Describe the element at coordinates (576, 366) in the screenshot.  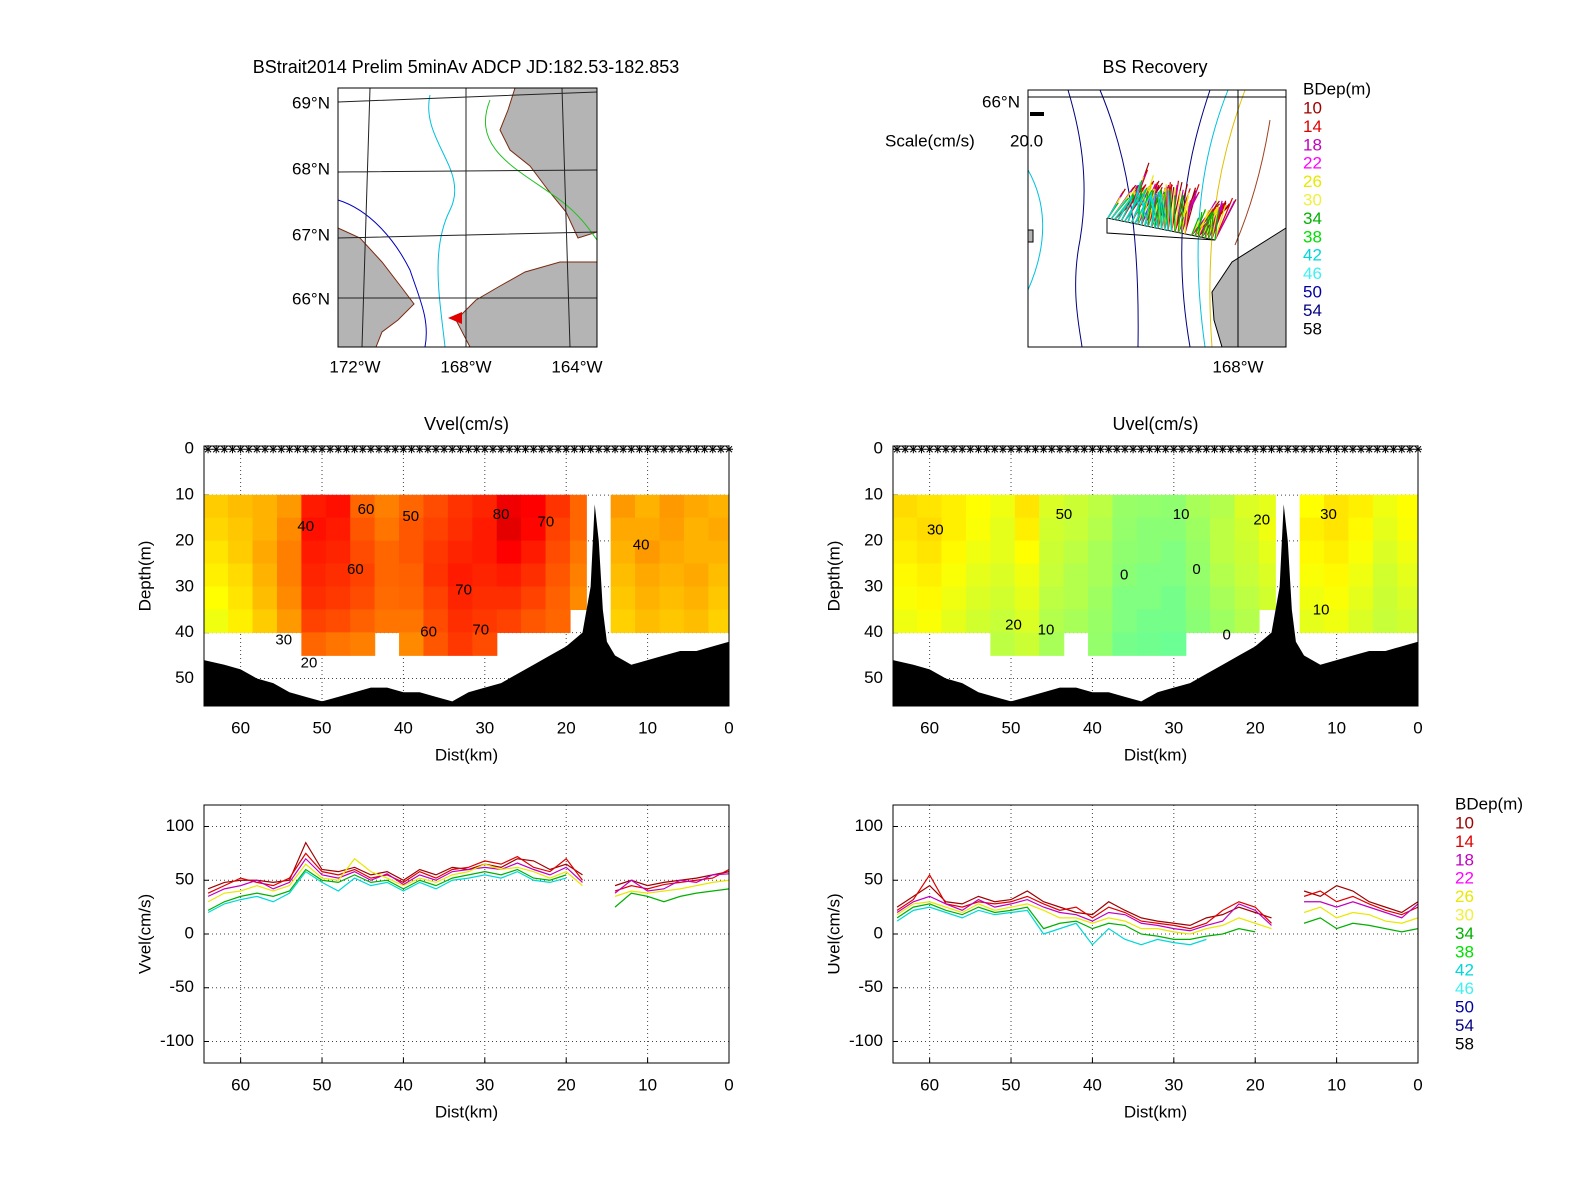
I see `lon-label: 164°W` at that location.